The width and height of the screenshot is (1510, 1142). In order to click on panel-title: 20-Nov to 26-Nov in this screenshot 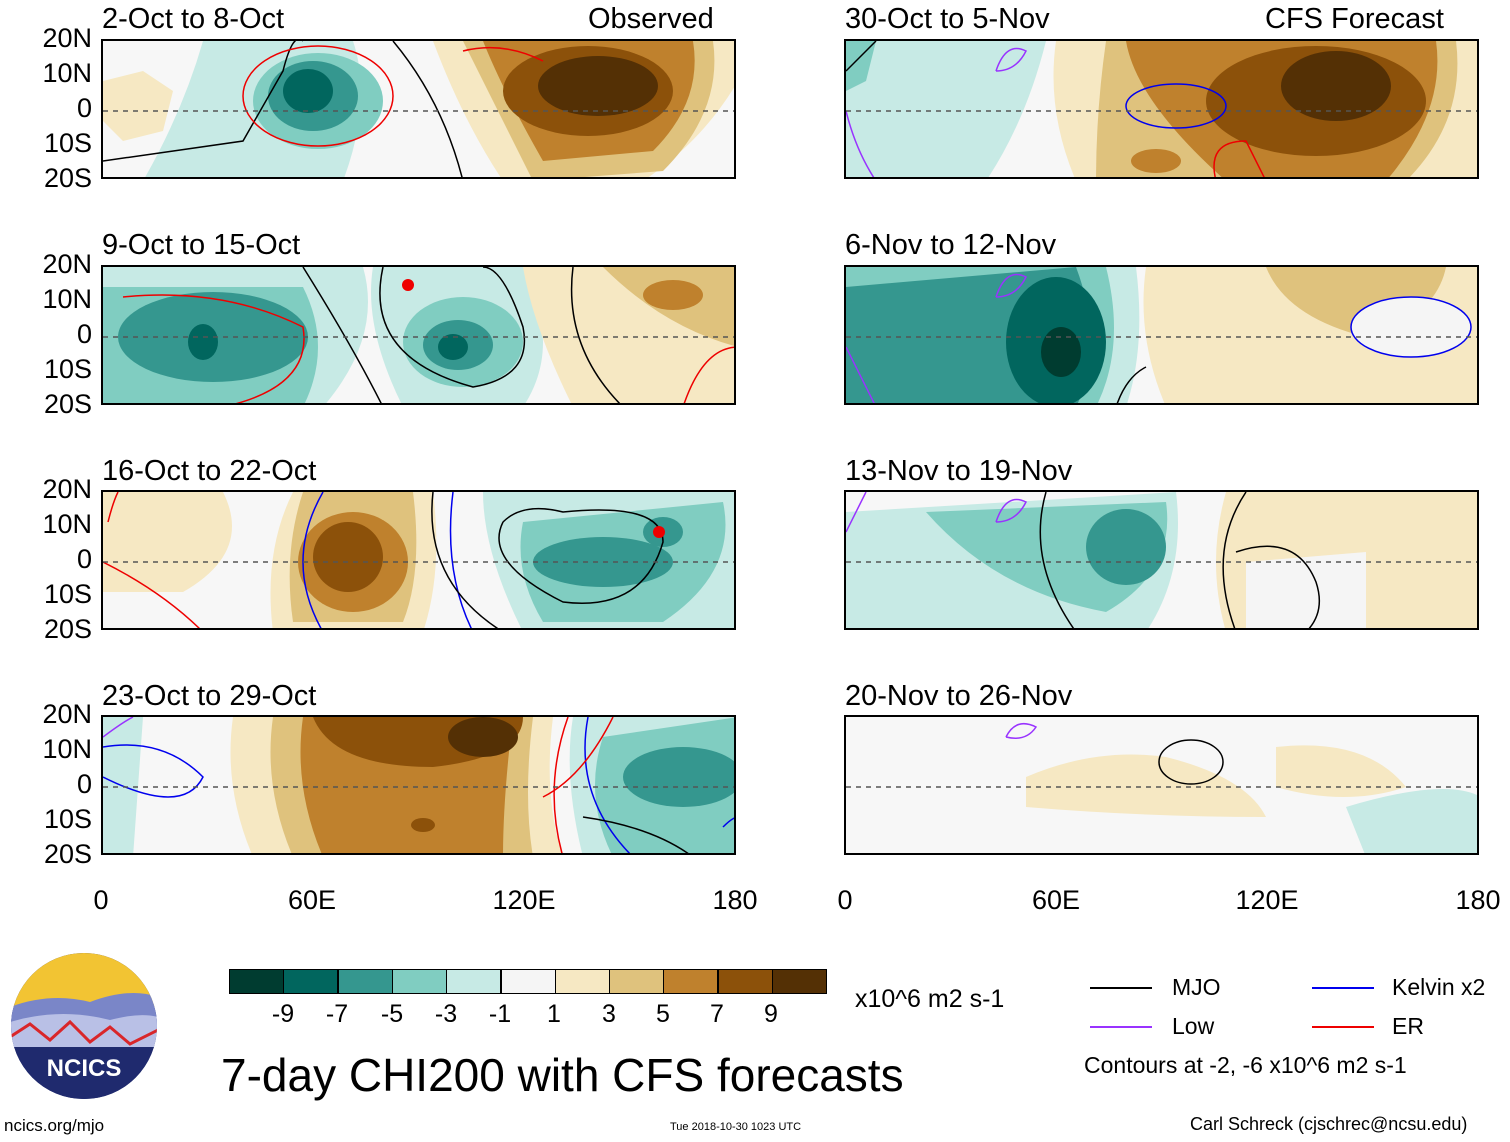, I will do `click(959, 696)`.